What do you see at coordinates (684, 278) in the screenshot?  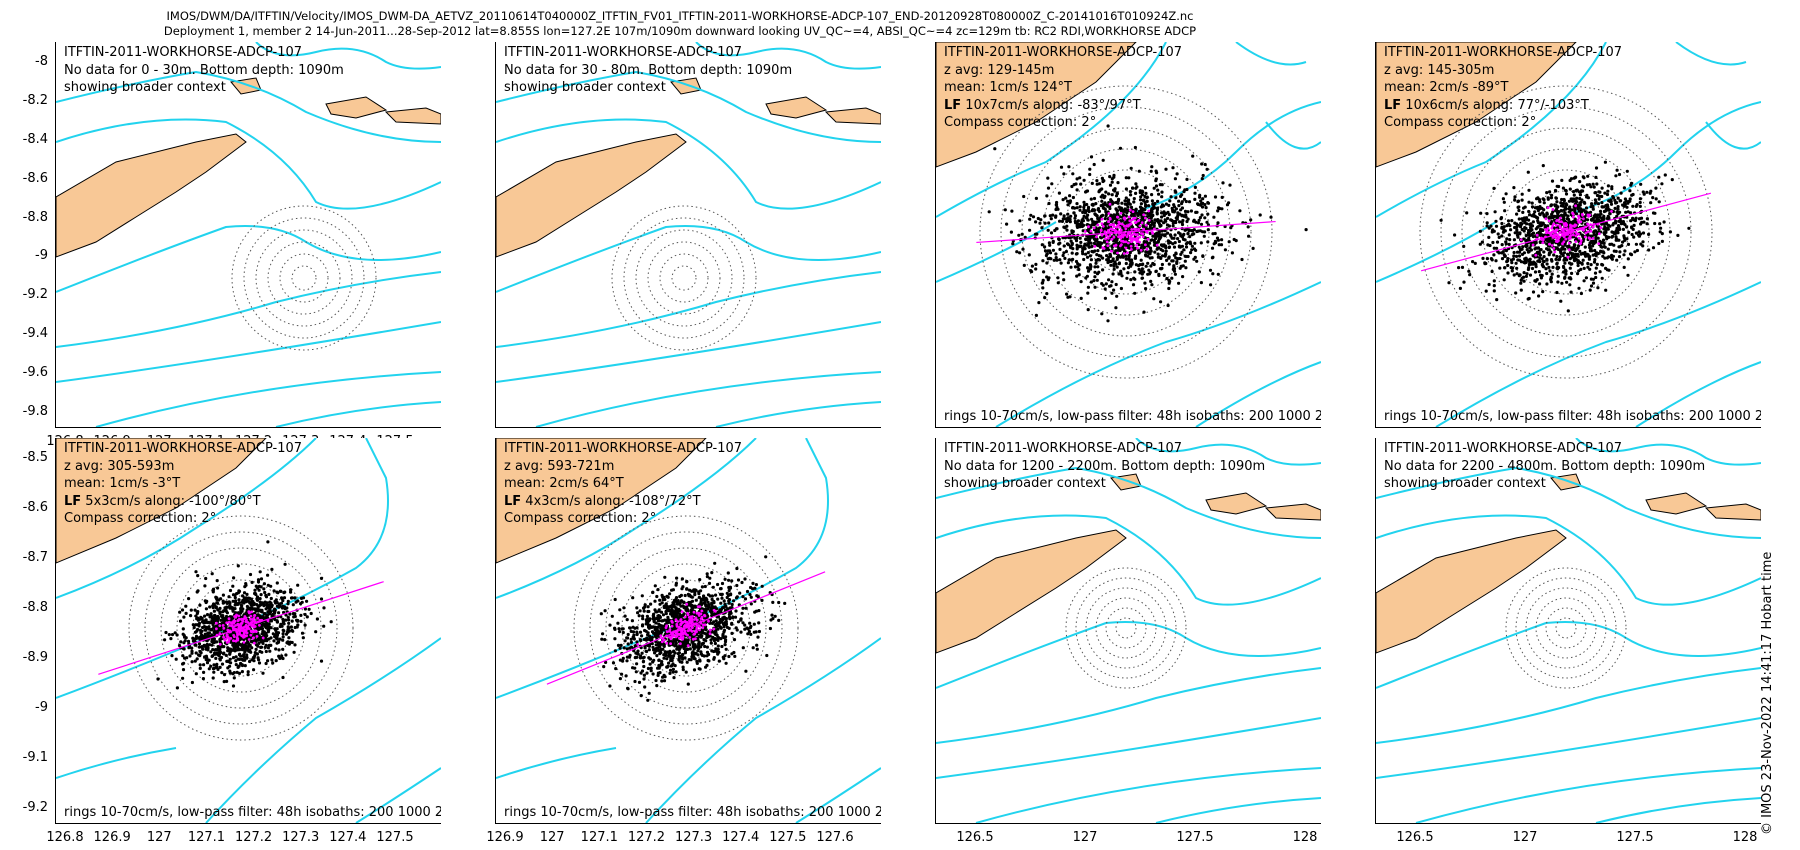 I see `velocity-ring` at bounding box center [684, 278].